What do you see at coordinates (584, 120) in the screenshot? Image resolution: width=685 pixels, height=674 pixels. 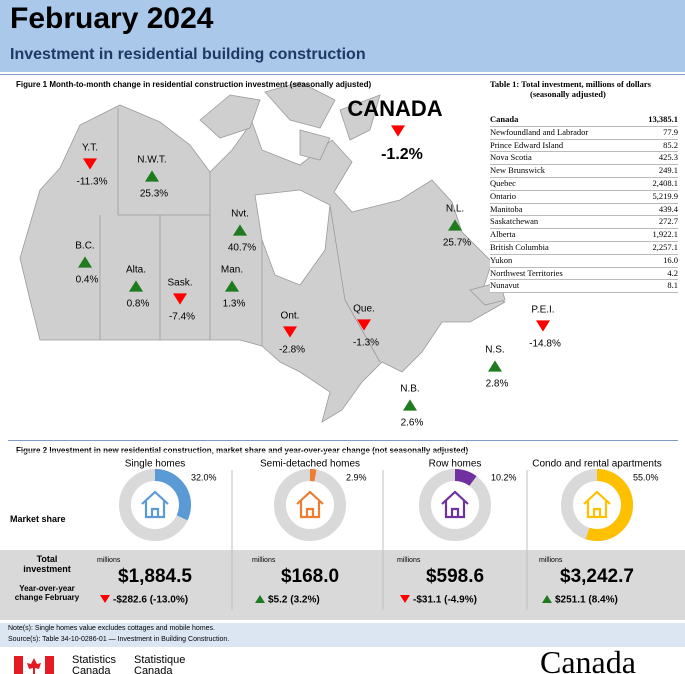 I see `table-row: Canada 13,385.1` at bounding box center [584, 120].